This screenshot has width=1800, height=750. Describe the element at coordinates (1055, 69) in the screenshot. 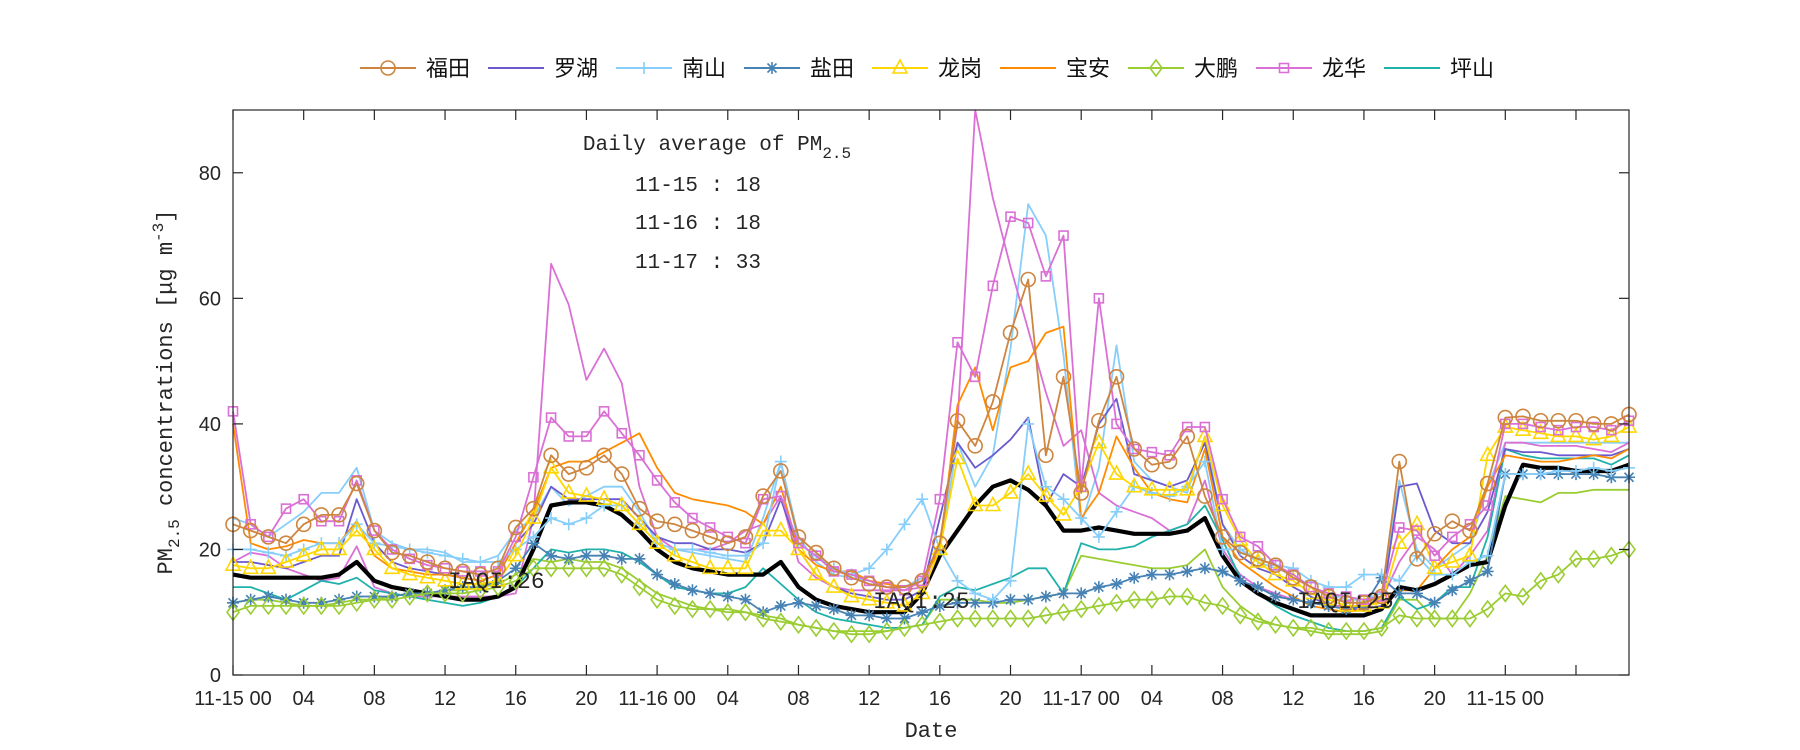

I see `legend-item-e5ae9de5ae89: 宝安` at that location.